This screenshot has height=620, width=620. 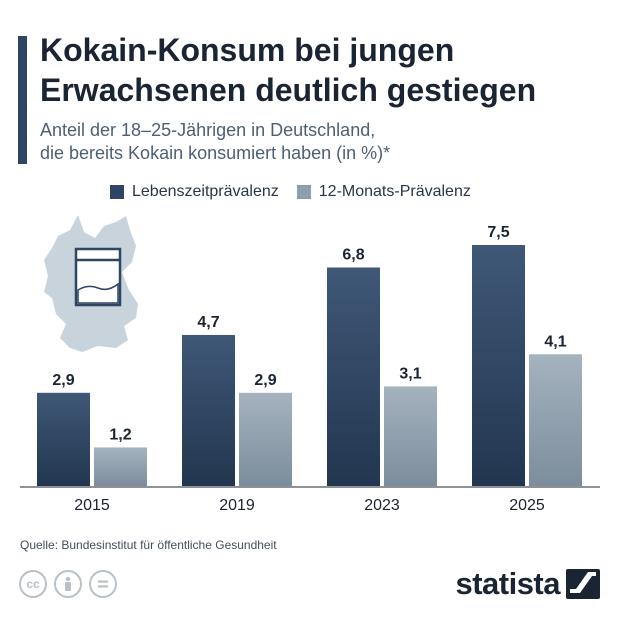 What do you see at coordinates (265, 380) in the screenshot?
I see `value-label-12-months-2019: 2,9` at bounding box center [265, 380].